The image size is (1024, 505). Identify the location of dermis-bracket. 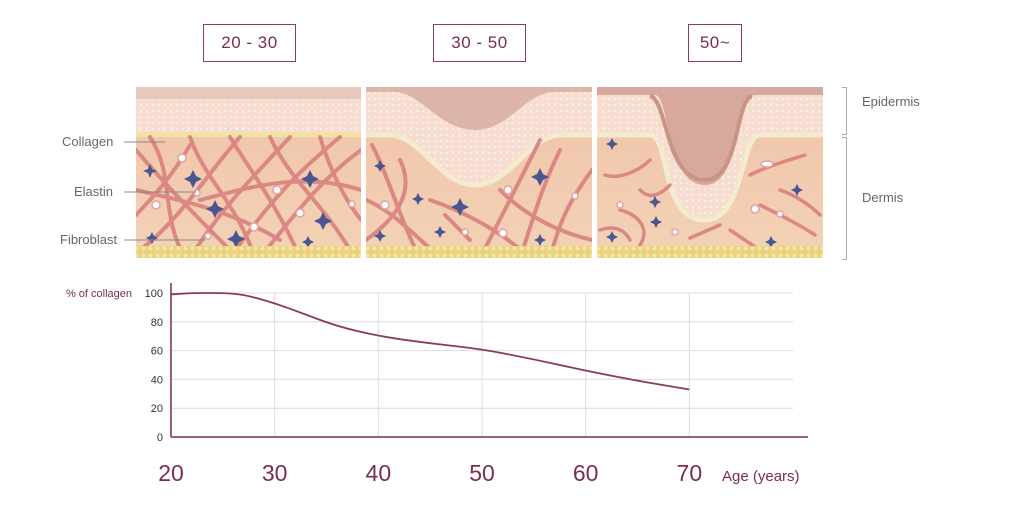
(844, 198).